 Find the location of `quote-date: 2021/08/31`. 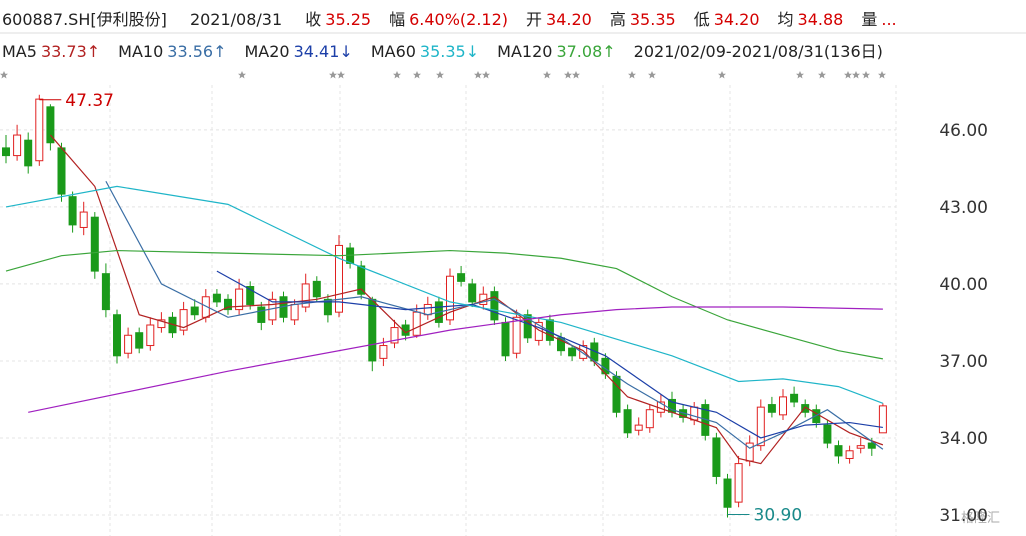

quote-date: 2021/08/31 is located at coordinates (236, 19).